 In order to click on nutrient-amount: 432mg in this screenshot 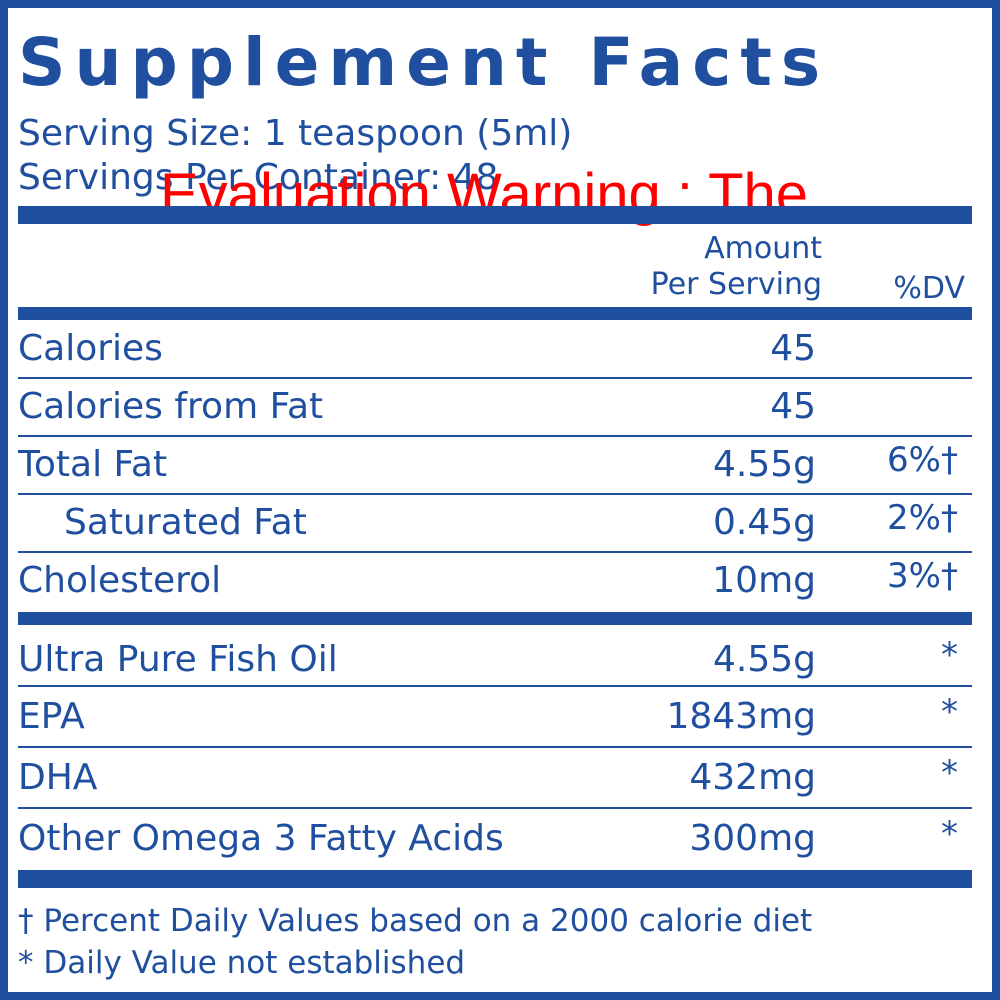, I will do `click(752, 777)`.